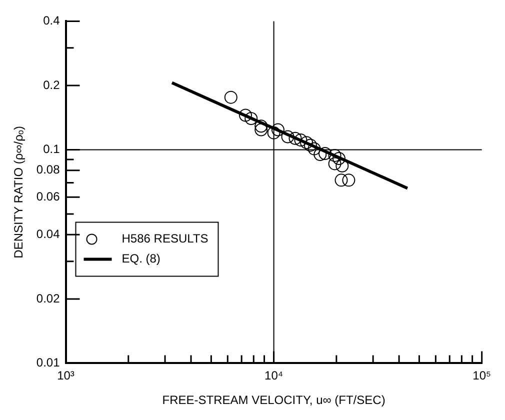 This screenshot has width=505, height=420. I want to click on y-tick-label: 0.01, so click(48, 363).